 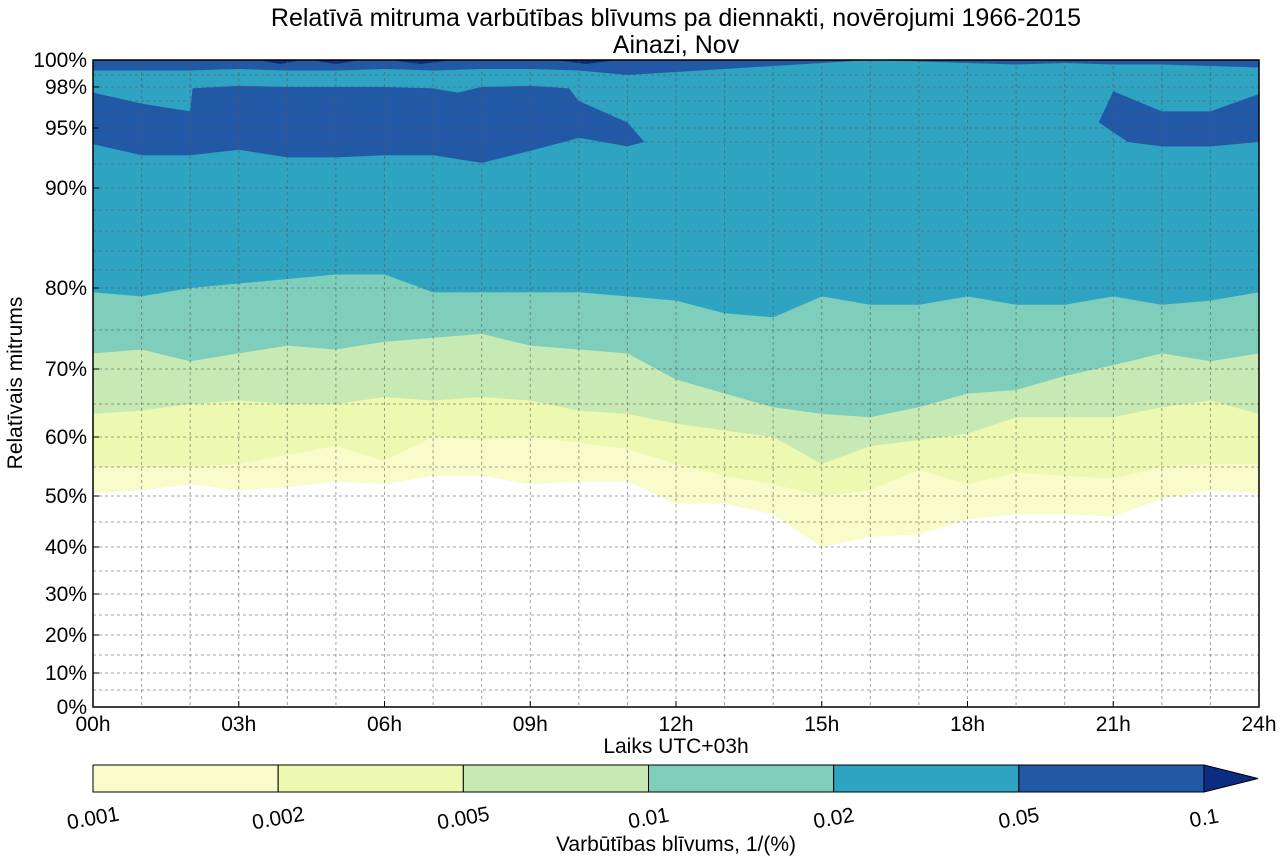 I want to click on y-tick-label: 0%, so click(x=72, y=707).